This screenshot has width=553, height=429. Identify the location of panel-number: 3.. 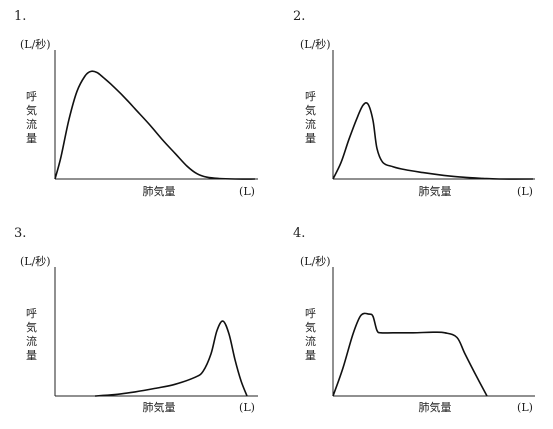
(20, 233).